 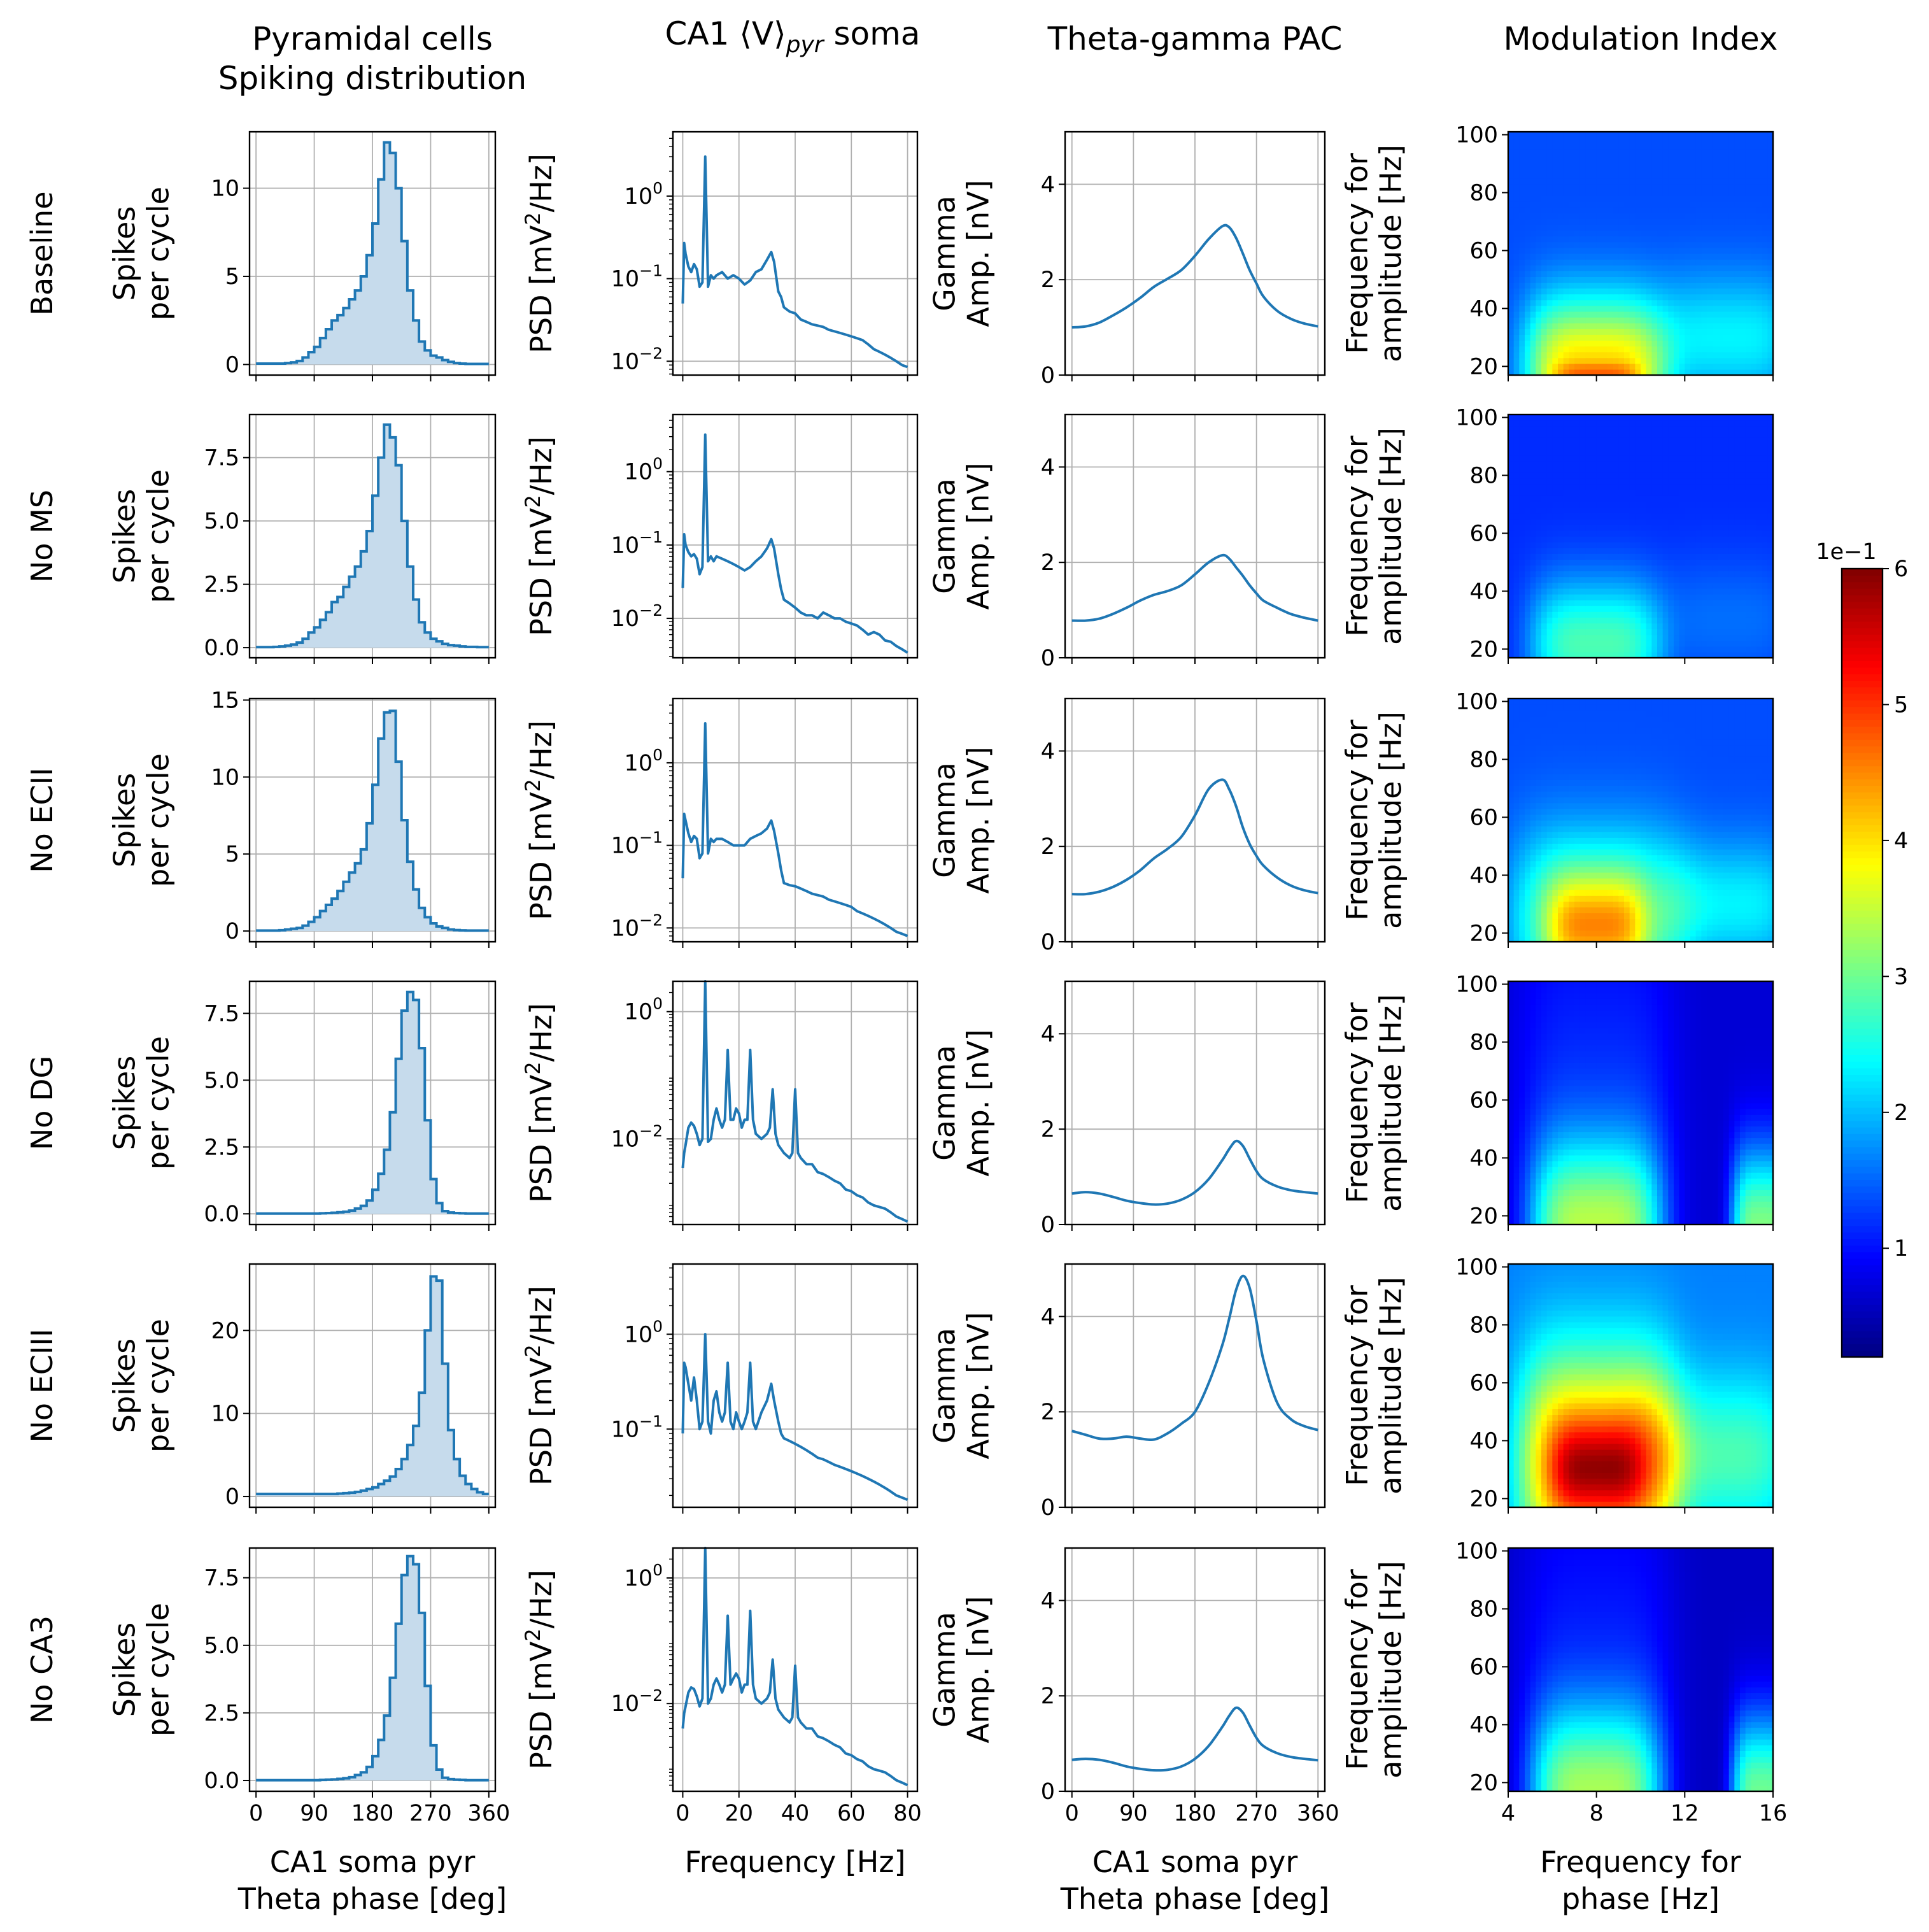 I want to click on mi-ylabel-line: amplitude [Hz], so click(x=1391, y=254).